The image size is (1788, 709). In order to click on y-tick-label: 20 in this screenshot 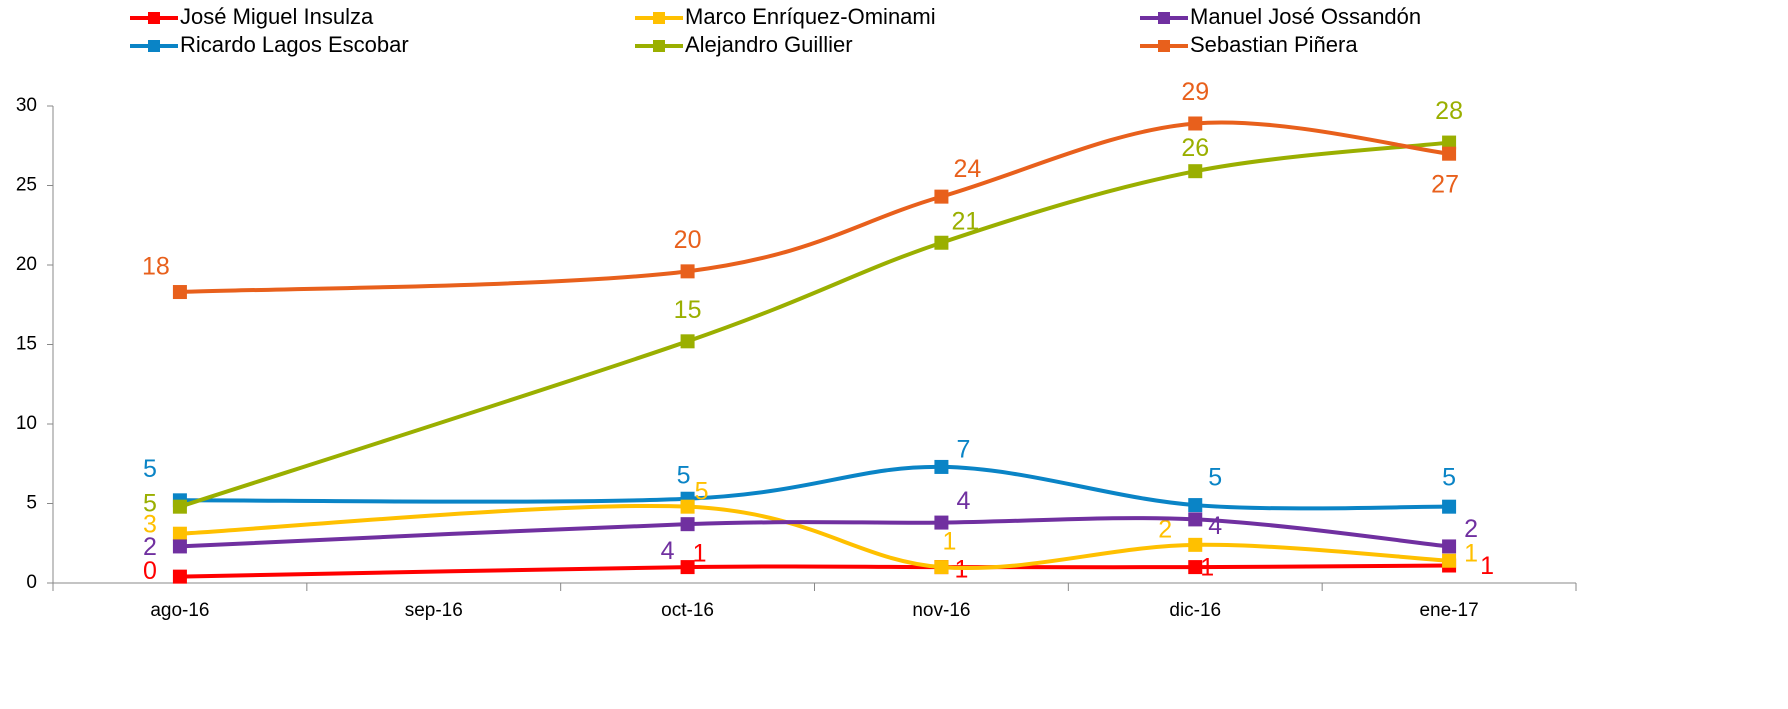, I will do `click(26, 264)`.